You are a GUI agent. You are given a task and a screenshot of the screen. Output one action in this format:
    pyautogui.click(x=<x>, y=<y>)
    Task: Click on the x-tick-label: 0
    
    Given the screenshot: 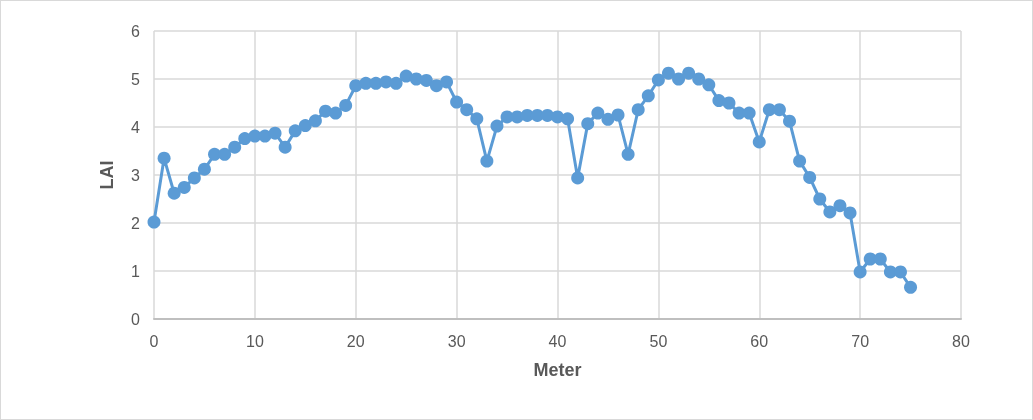 What is the action you would take?
    pyautogui.click(x=154, y=341)
    